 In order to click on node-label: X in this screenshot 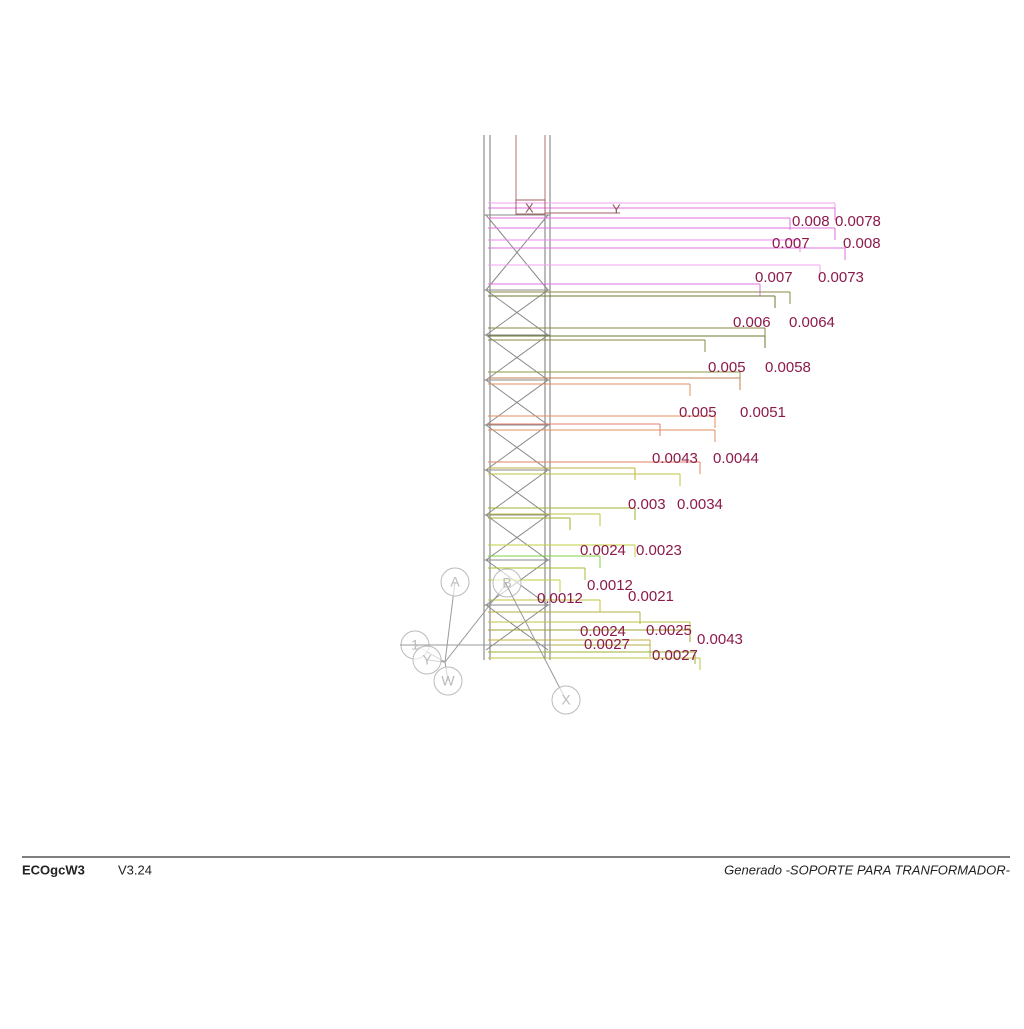, I will do `click(566, 700)`.